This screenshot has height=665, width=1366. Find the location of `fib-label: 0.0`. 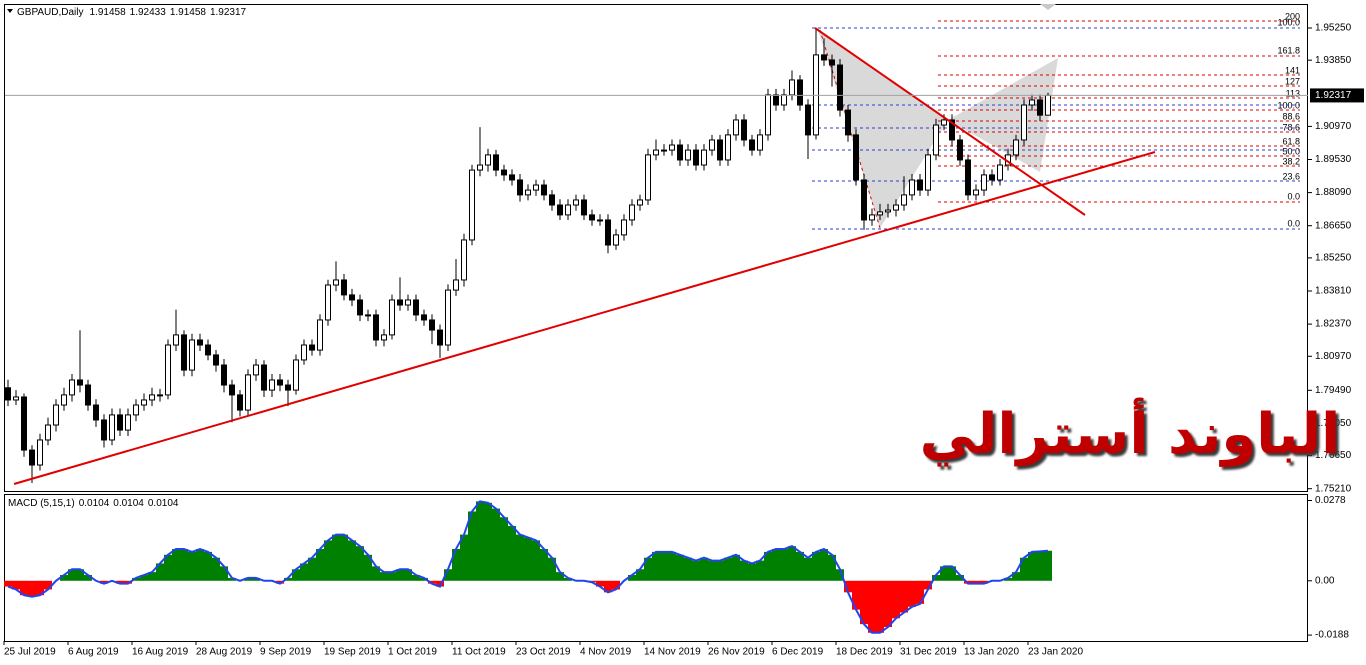

fib-label: 0.0 is located at coordinates (1293, 196).